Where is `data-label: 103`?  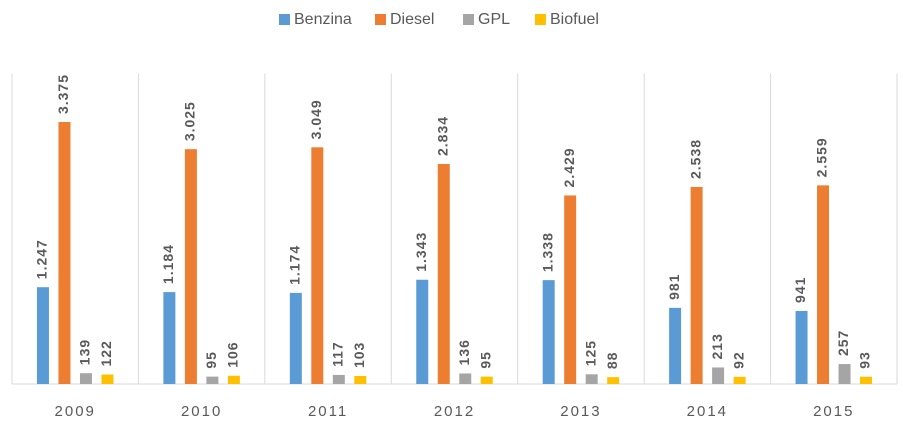 data-label: 103 is located at coordinates (359, 355).